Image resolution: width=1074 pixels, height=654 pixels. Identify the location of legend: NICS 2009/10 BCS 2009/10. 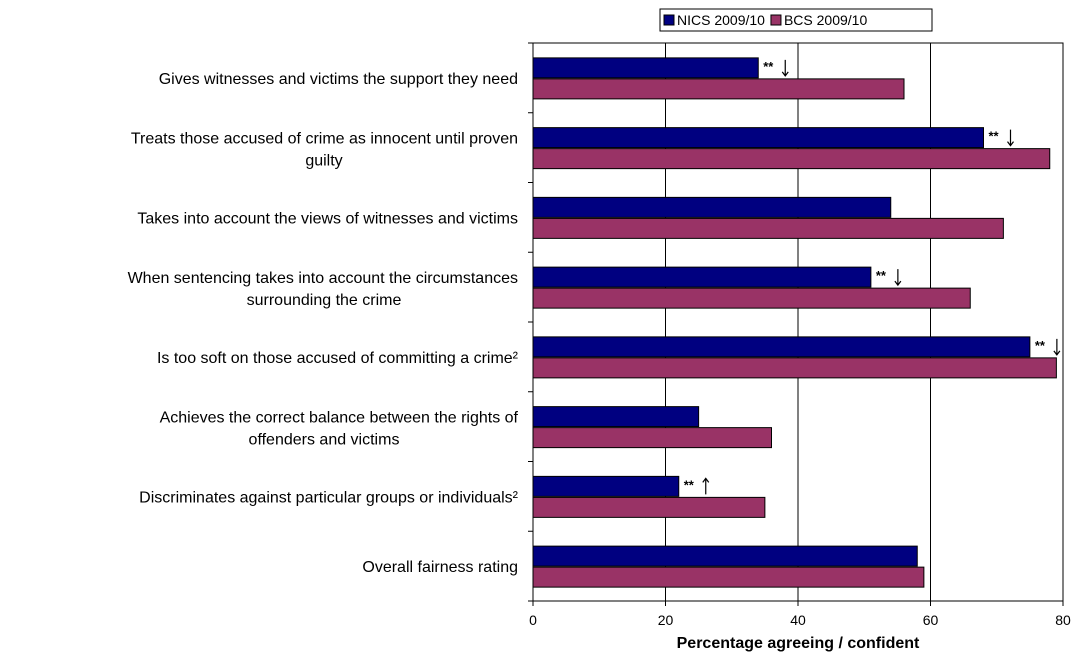
(796, 20).